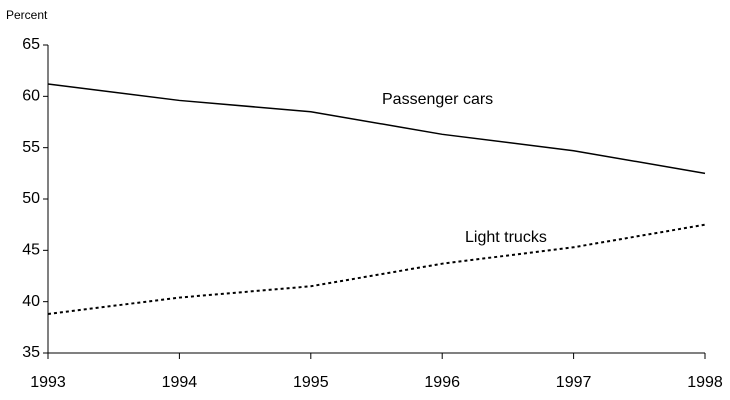  I want to click on x-tick-label: 1997, so click(574, 382).